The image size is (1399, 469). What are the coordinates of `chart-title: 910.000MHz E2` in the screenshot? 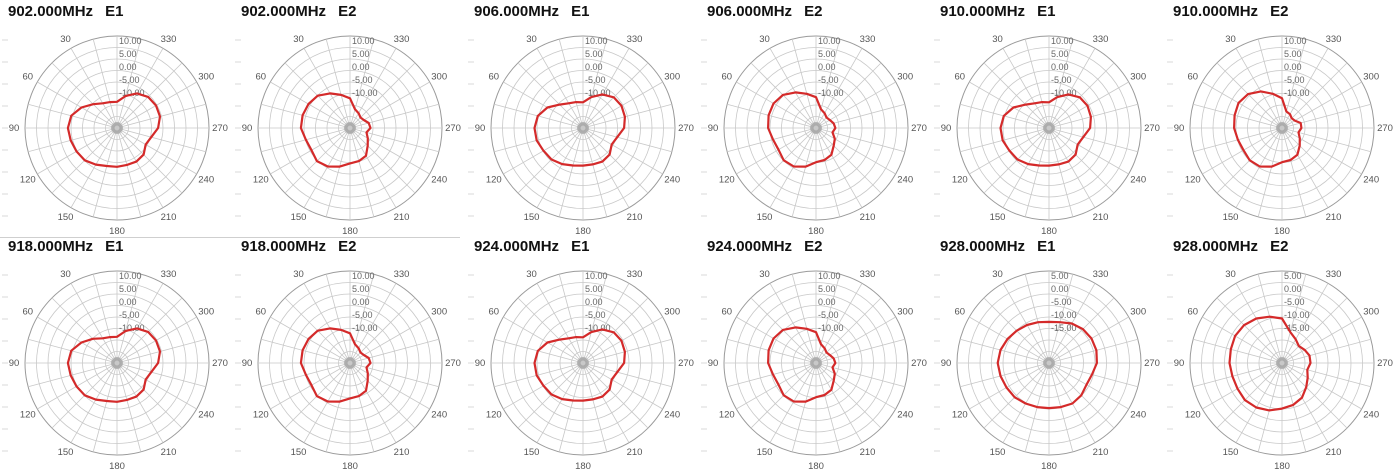 It's located at (1230, 11).